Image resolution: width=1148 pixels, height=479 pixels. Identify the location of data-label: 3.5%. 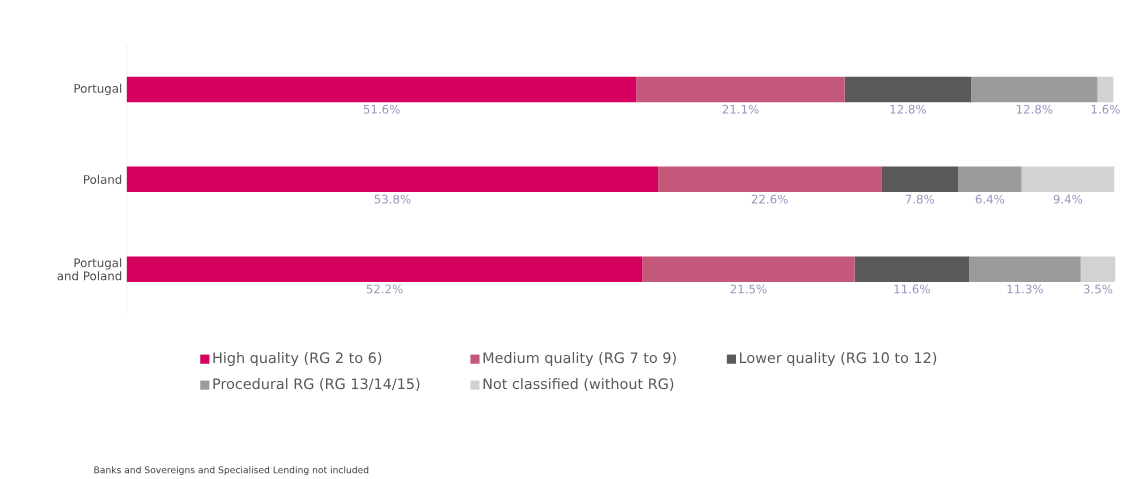
(1098, 289).